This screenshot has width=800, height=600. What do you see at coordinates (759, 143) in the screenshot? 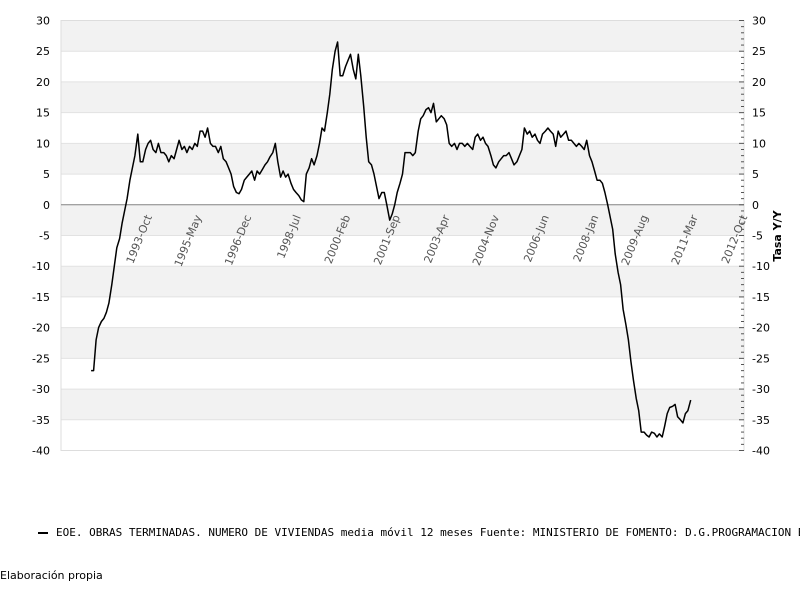
I see `y-tick-label-right: 10` at bounding box center [759, 143].